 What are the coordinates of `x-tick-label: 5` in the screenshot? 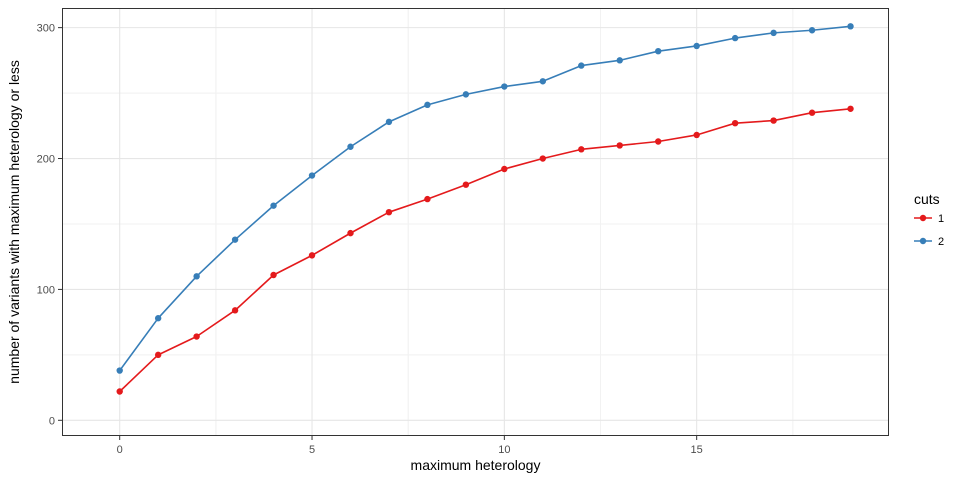 It's located at (312, 450).